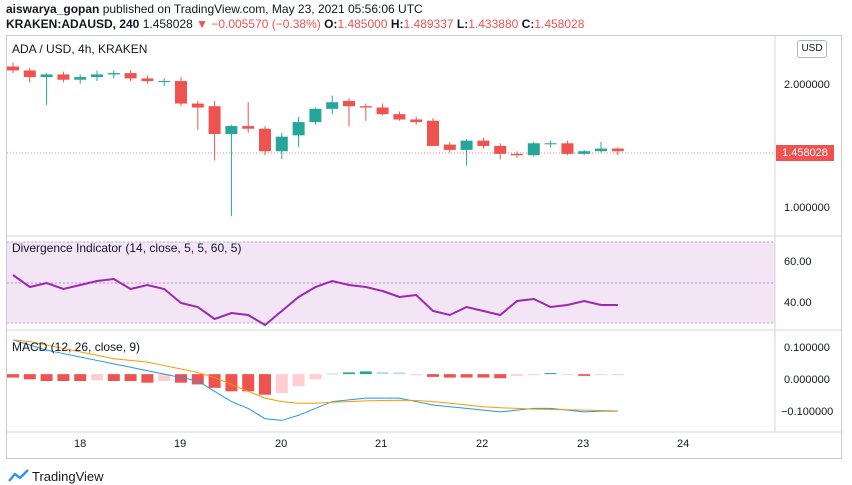  I want to click on time-label-19: 19, so click(180, 444).